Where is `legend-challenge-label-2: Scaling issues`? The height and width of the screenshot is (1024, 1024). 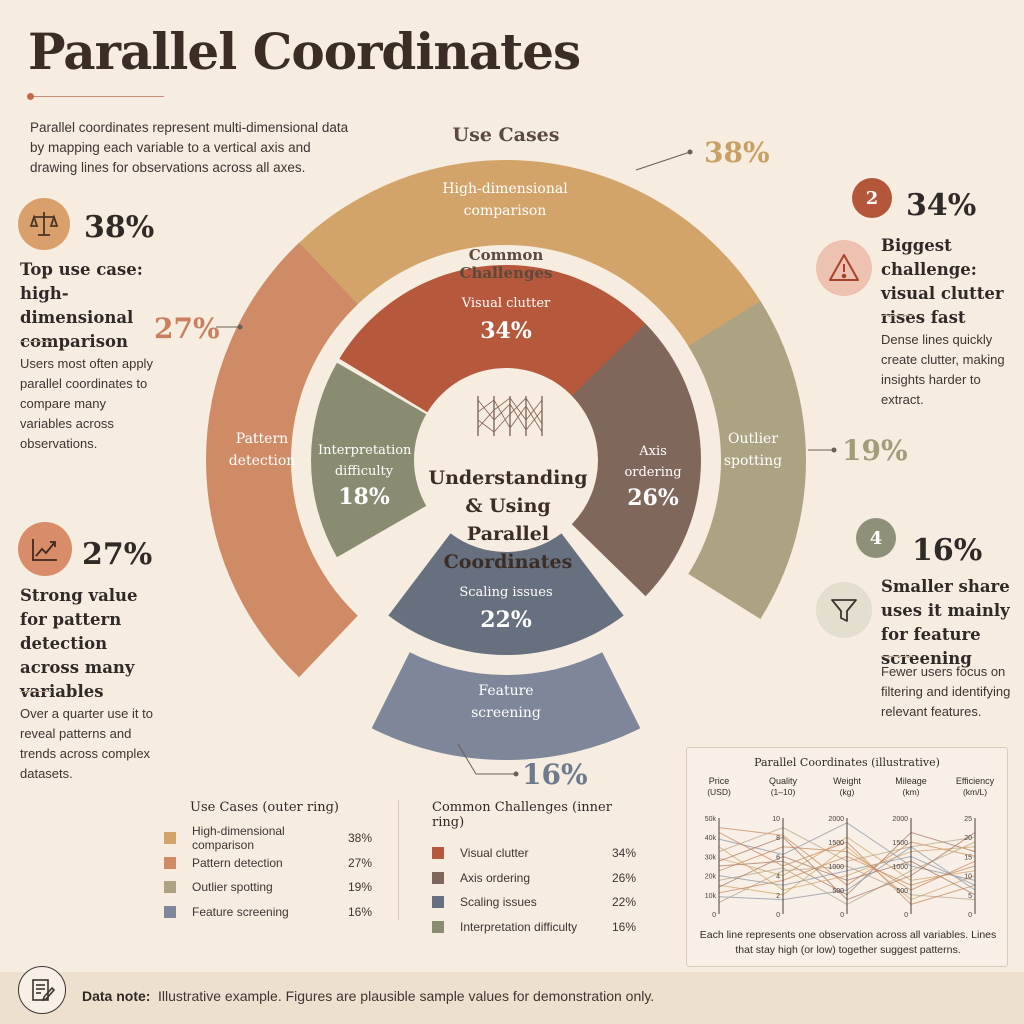
legend-challenge-label-2: Scaling issues is located at coordinates (498, 902).